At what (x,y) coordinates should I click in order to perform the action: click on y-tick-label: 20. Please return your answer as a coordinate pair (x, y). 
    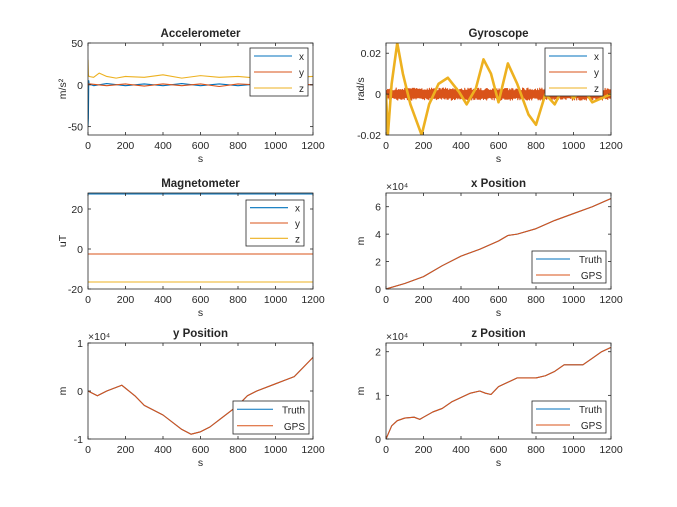
    Looking at the image, I should click on (77, 210).